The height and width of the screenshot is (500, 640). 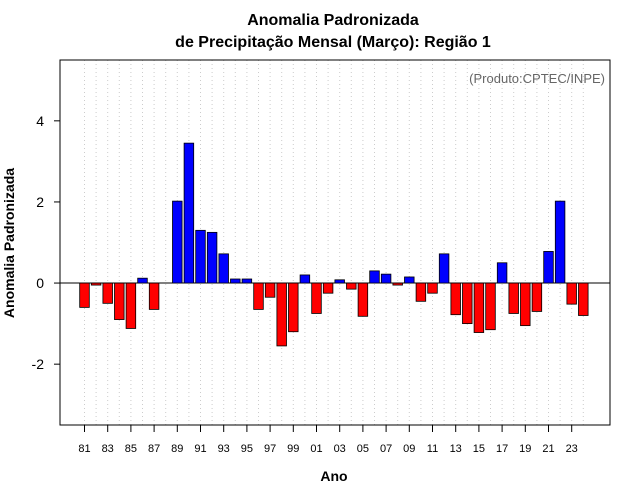 What do you see at coordinates (247, 281) in the screenshot?
I see `bar-1995` at bounding box center [247, 281].